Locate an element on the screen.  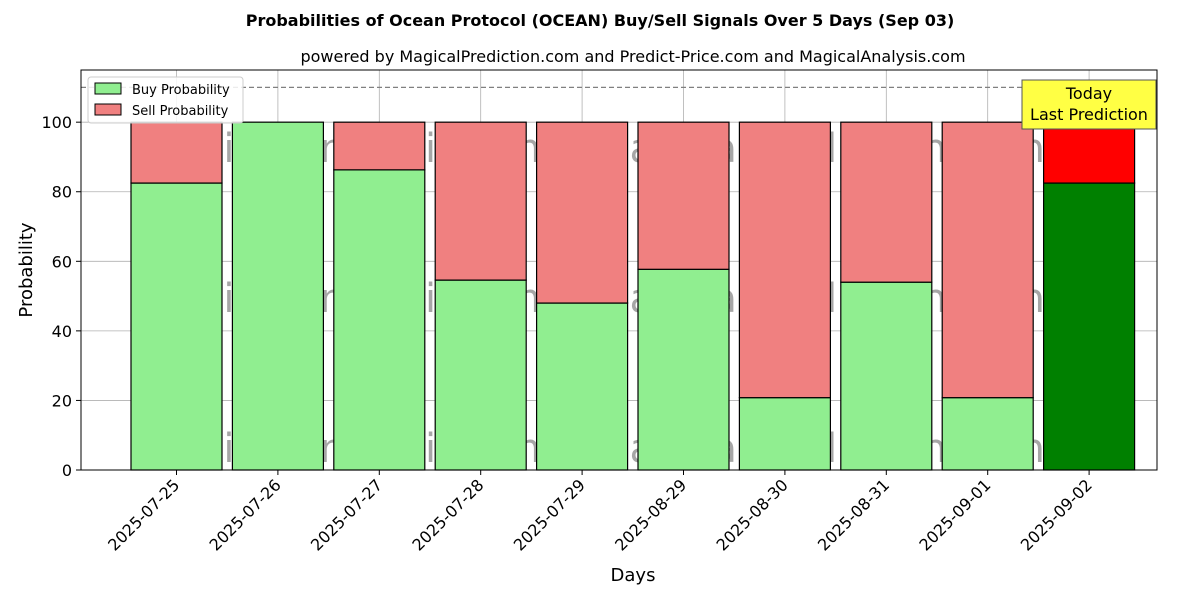
x-tick-label: 2025-07-29 is located at coordinates (549, 514).